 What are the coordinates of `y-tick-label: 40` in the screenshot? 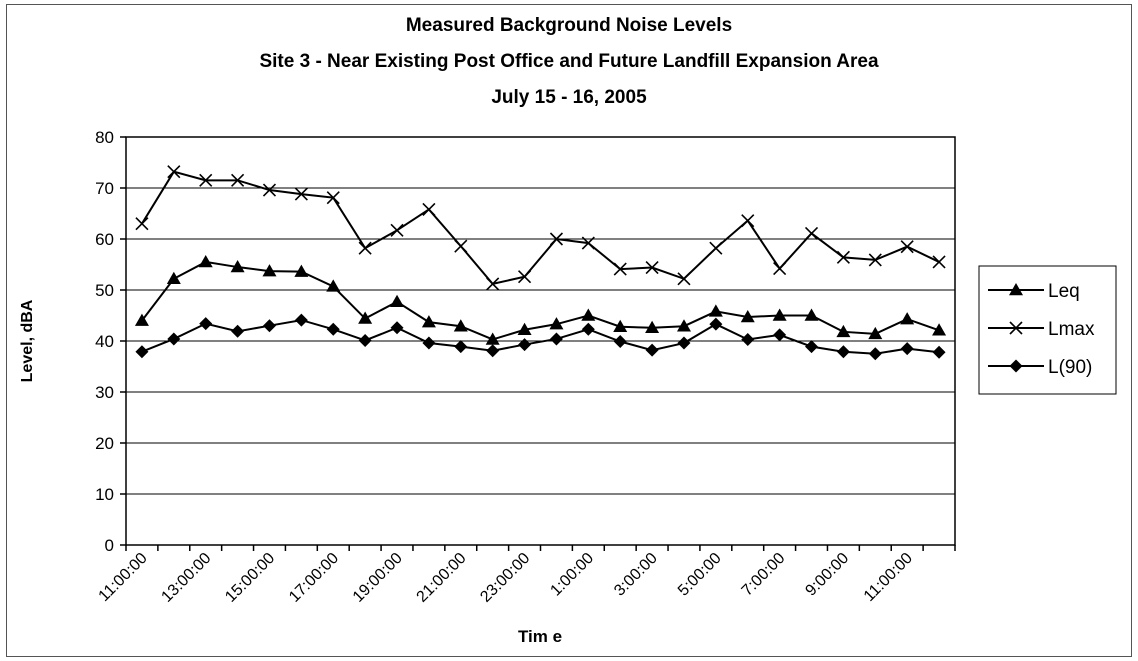 It's located at (104, 341).